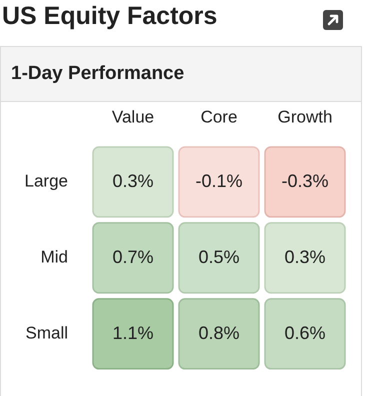 This screenshot has width=368, height=396. What do you see at coordinates (181, 74) in the screenshot?
I see `chart-subtitle: 1-Day Performance` at bounding box center [181, 74].